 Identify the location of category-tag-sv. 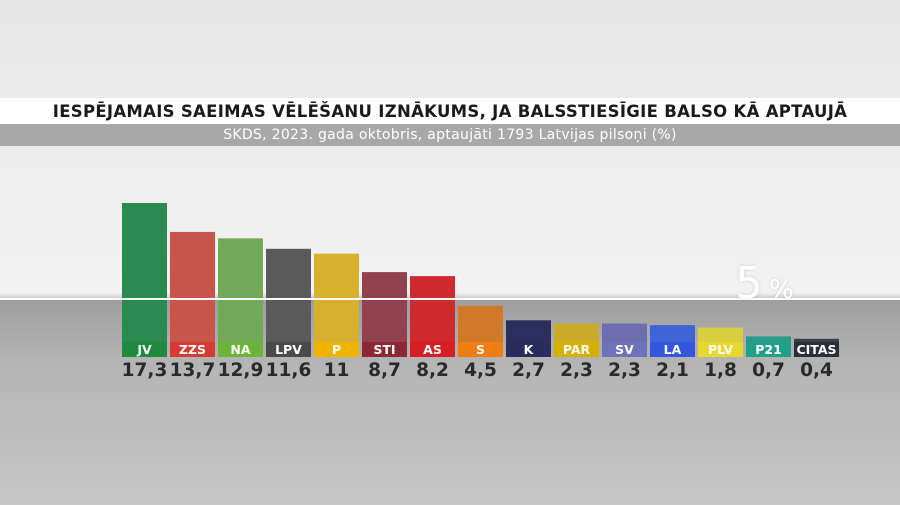
(624, 349).